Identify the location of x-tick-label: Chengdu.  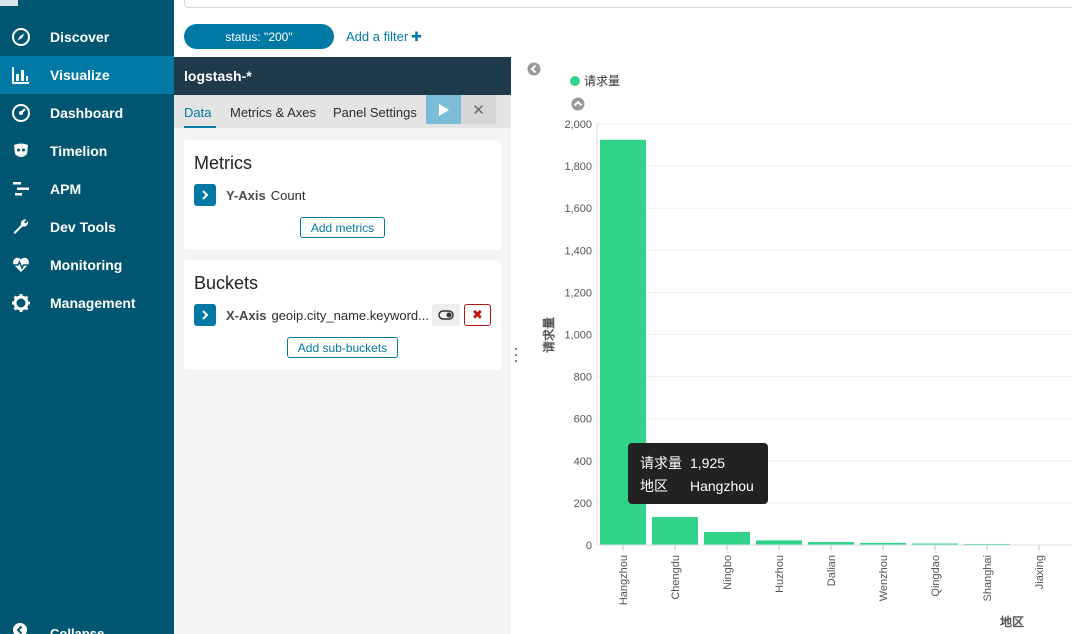
(676, 577).